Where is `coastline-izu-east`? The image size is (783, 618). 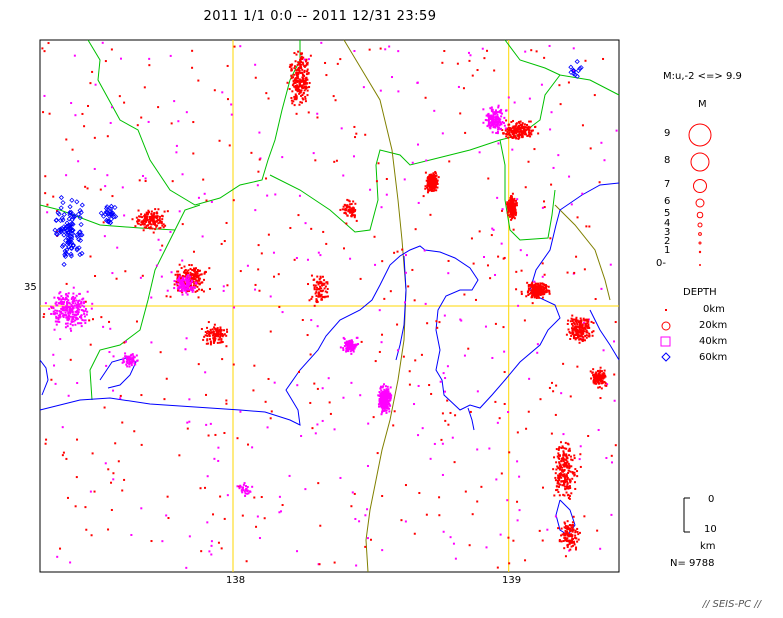 coastline-izu-east is located at coordinates (471, 419).